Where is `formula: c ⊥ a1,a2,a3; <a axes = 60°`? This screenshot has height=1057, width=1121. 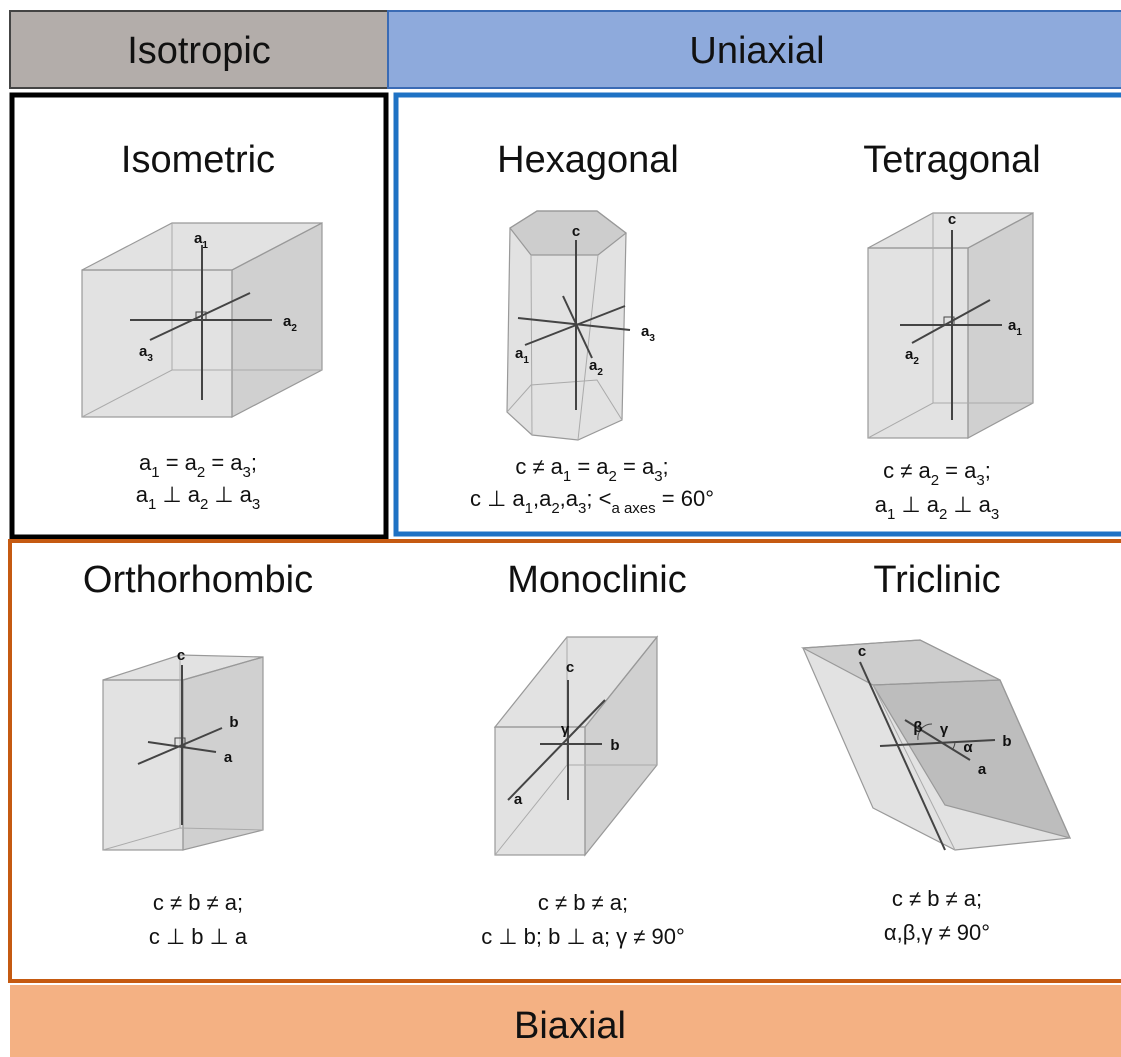
formula: c ⊥ a1,a2,a3; <a axes = 60° is located at coordinates (592, 501).